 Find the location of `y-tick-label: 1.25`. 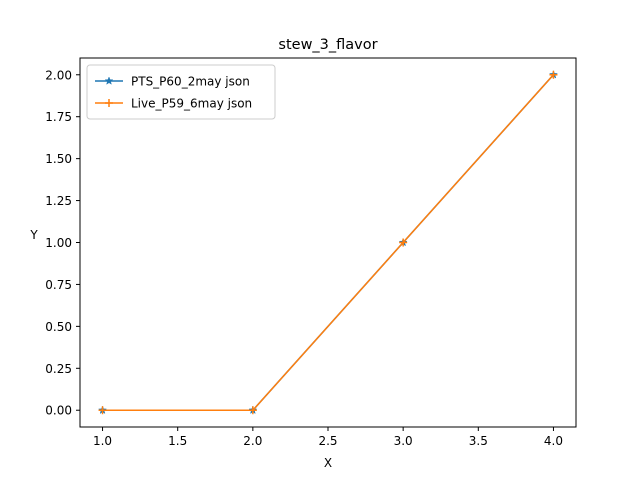

y-tick-label: 1.25 is located at coordinates (58, 201).